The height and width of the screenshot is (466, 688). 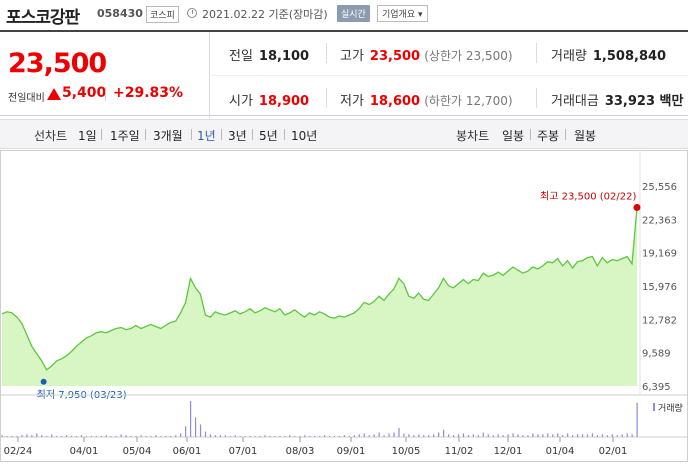 I want to click on x-tick-label: 12/01, so click(x=508, y=451).